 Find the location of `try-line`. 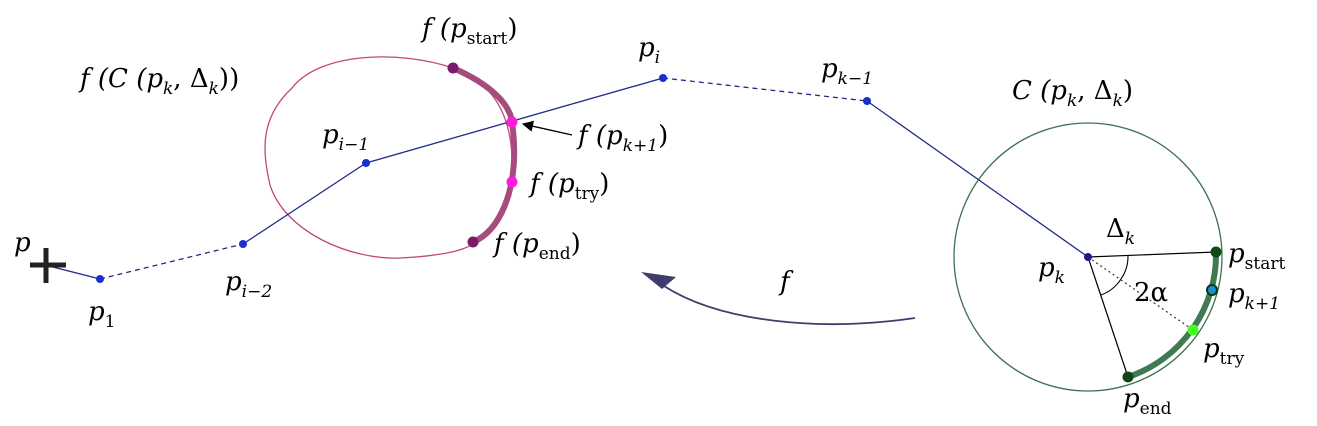

try-line is located at coordinates (1140, 293).